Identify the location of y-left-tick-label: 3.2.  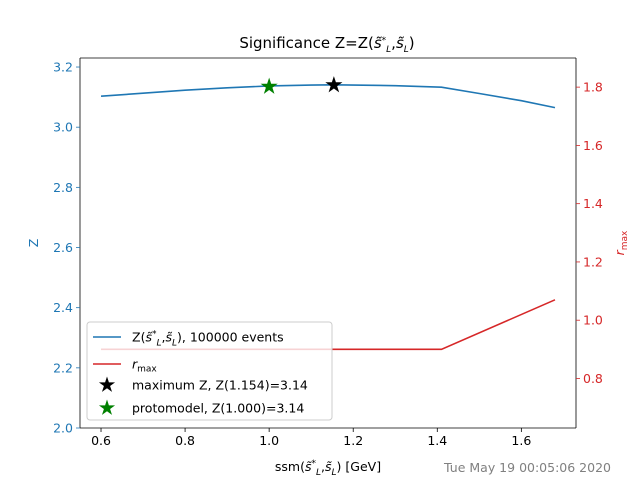
(63, 67).